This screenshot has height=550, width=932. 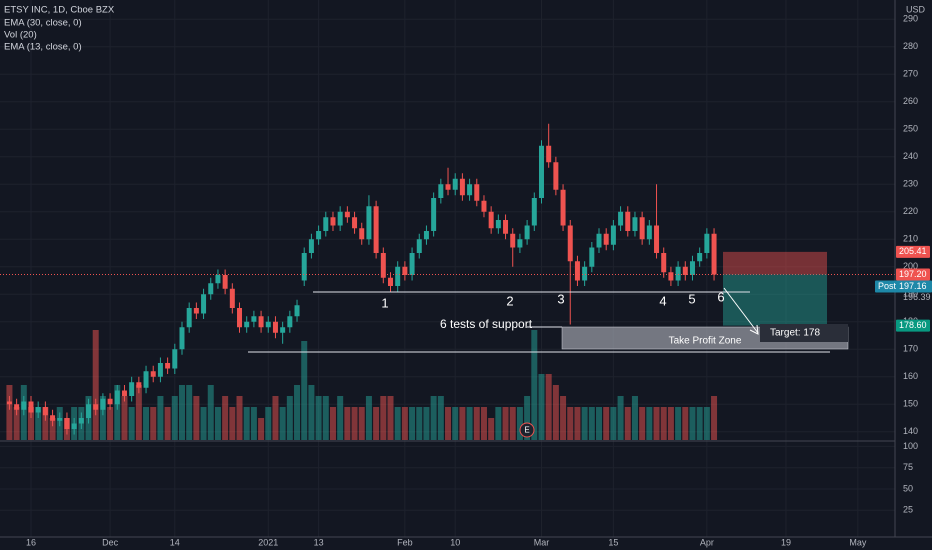 What do you see at coordinates (910, 184) in the screenshot?
I see `y-tick-label: 230` at bounding box center [910, 184].